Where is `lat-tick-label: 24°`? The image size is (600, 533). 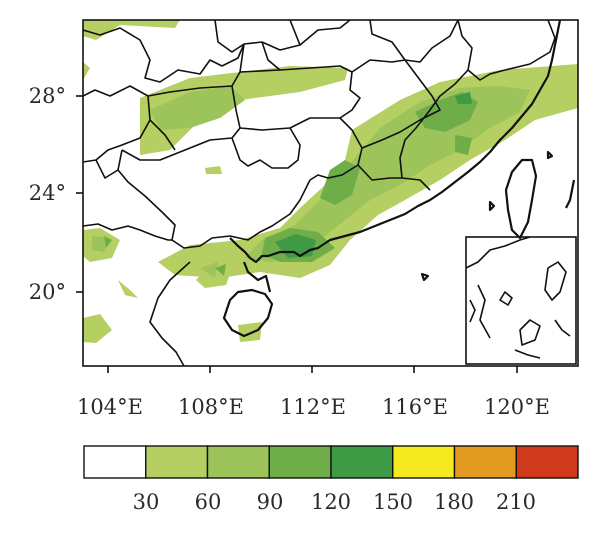
lat-tick-label: 24° is located at coordinates (47, 193).